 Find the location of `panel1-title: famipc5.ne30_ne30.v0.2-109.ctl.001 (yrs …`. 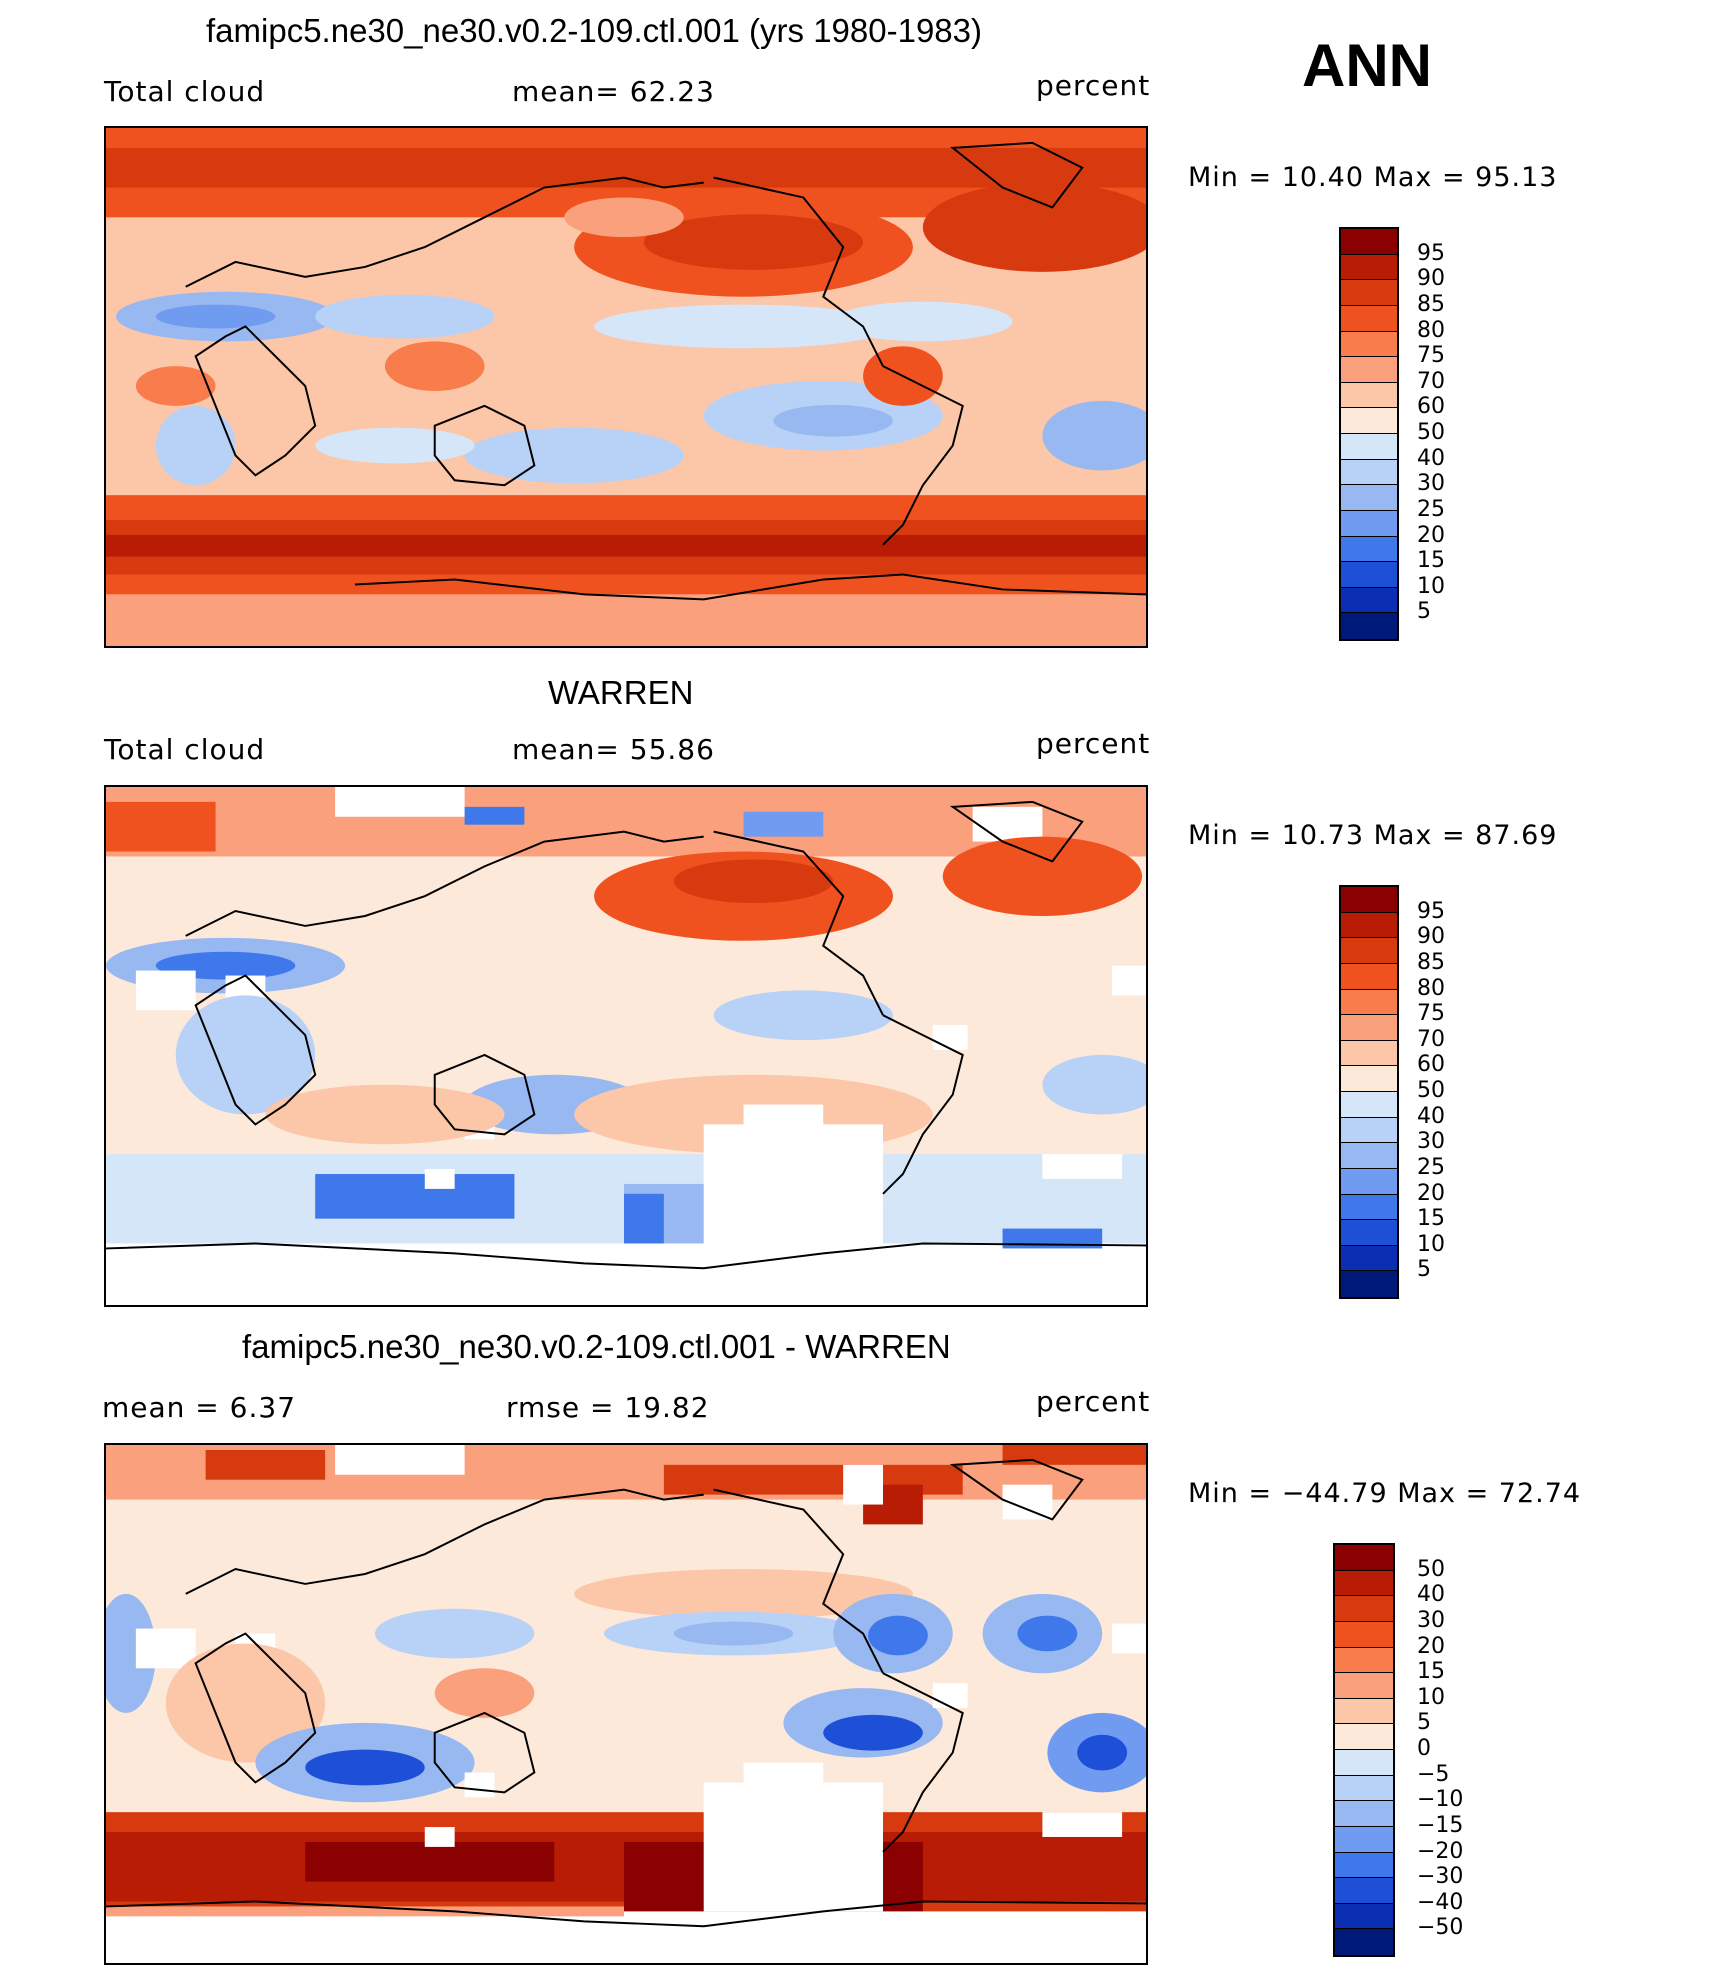

panel1-title: famipc5.ne30_ne30.v0.2-109.ctl.001 (yrs … is located at coordinates (594, 30).